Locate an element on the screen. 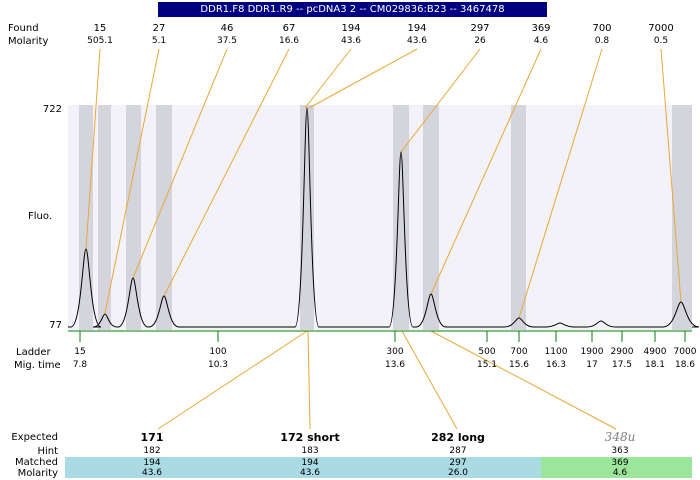  expected-row-label: Expected is located at coordinates (34, 437).